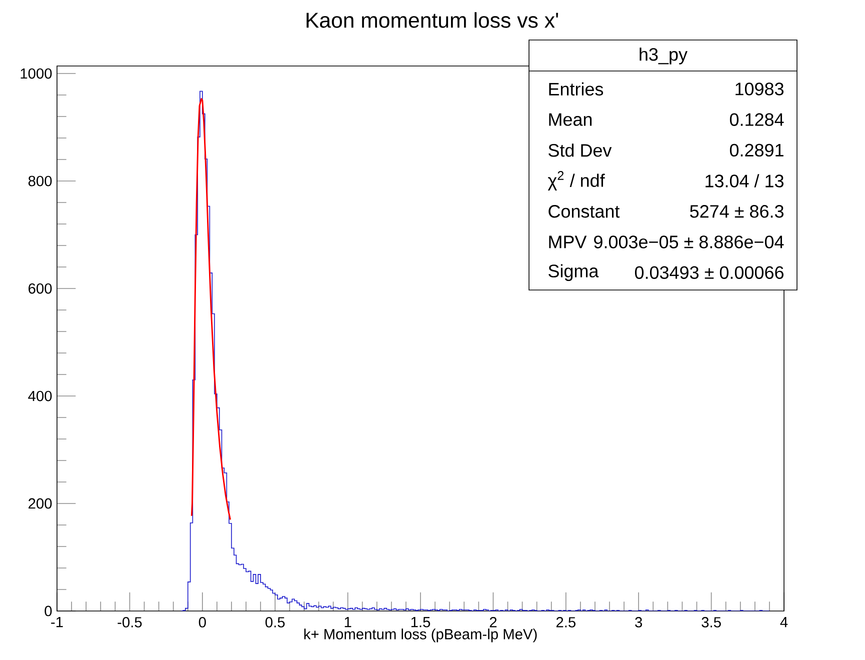  Describe the element at coordinates (737, 211) in the screenshot. I see `annotation: 5274 ± 86.3` at that location.